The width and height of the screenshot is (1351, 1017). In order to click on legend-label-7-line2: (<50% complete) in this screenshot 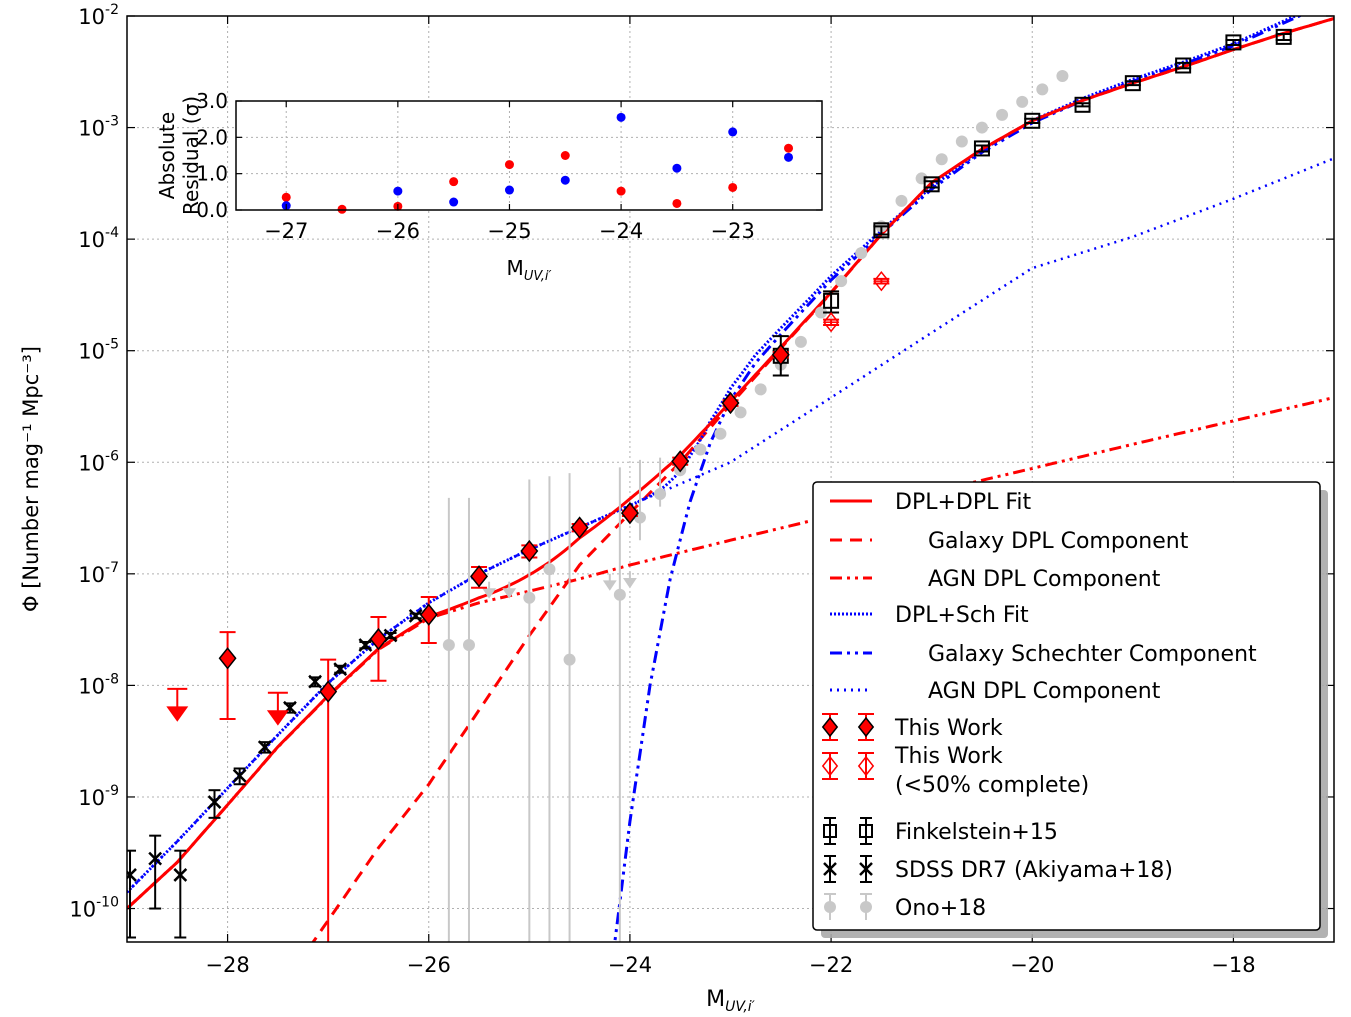, I will do `click(992, 785)`.